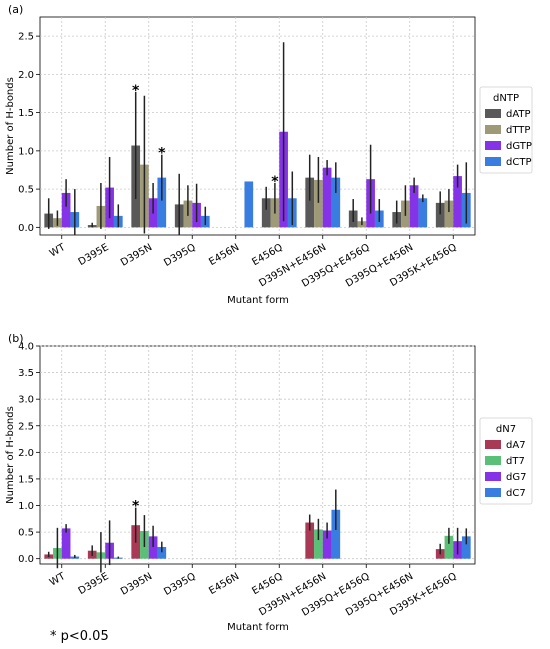 The height and width of the screenshot is (649, 550). What do you see at coordinates (15, 9) in the screenshot?
I see `panel-label-a: (a)` at bounding box center [15, 9].